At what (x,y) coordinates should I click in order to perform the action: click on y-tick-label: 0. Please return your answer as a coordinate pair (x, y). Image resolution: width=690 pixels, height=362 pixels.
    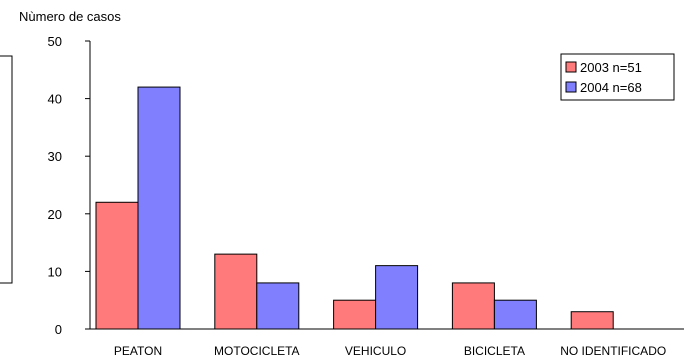
    Looking at the image, I should click on (58, 329).